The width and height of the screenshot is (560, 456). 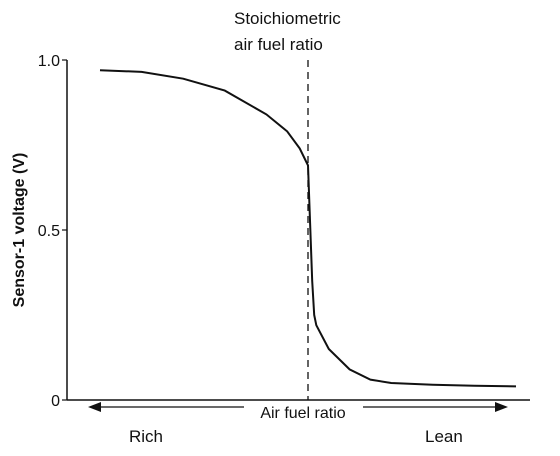 I want to click on y-tick-label-top: 1.0, so click(x=49, y=61).